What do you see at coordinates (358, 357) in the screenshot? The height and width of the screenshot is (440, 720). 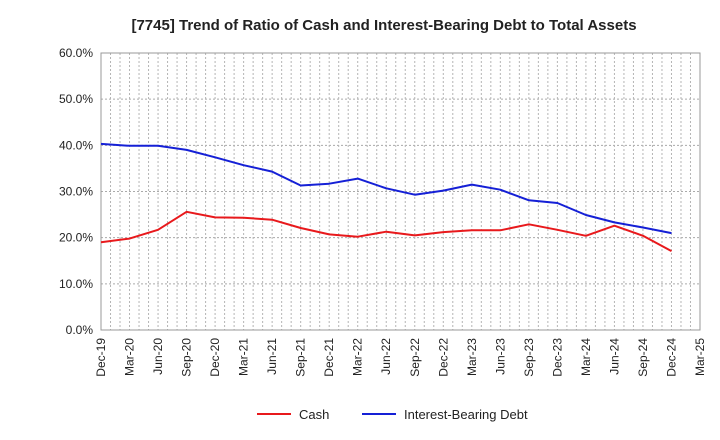 I see `x-tick-label: Mar-22` at bounding box center [358, 357].